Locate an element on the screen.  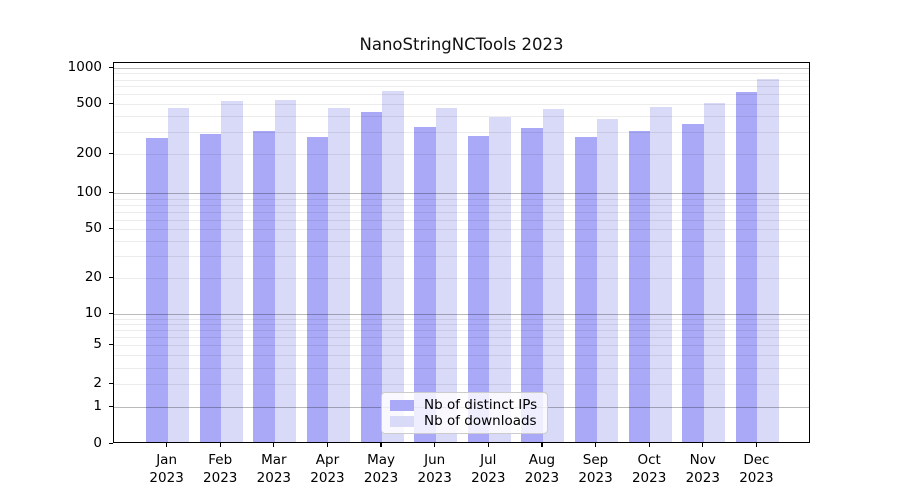
x-tick-label: Sep 2023 is located at coordinates (595, 469).